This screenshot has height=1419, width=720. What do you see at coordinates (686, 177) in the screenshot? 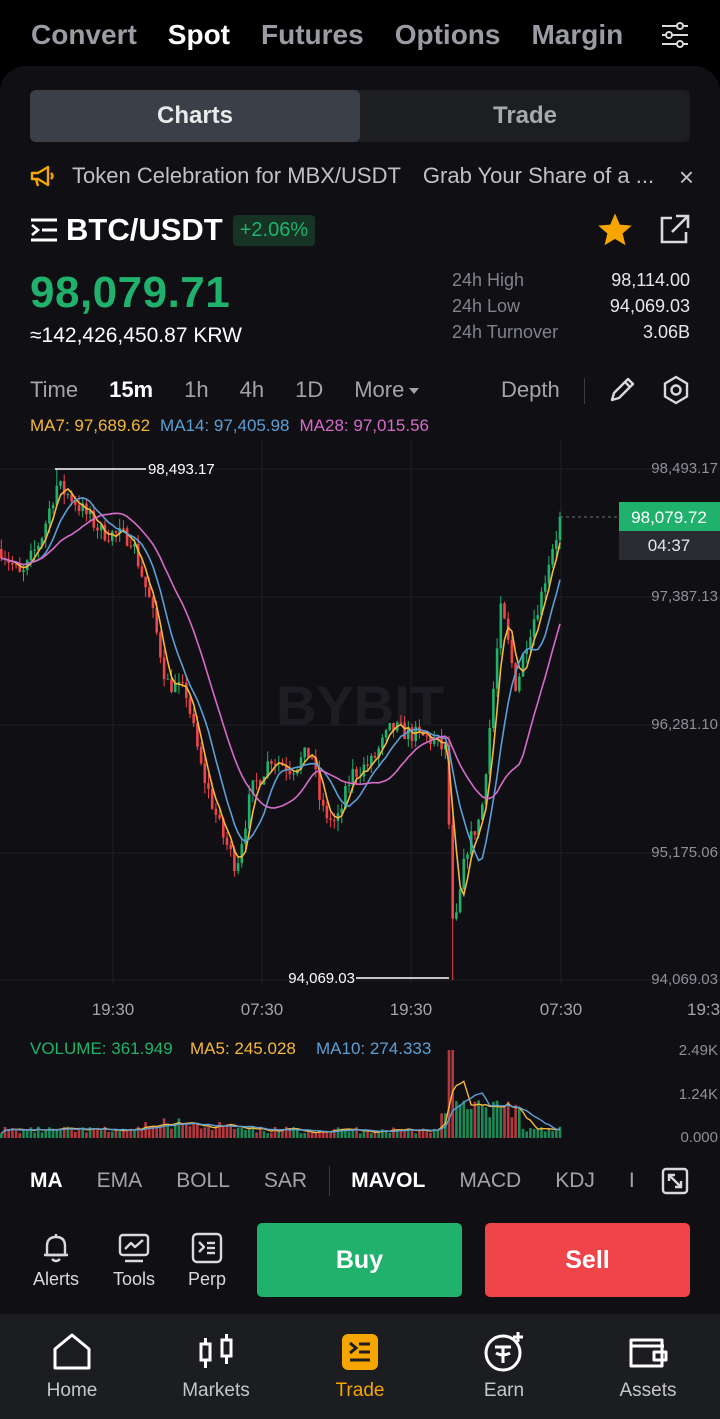
I see `close-icon: ×` at bounding box center [686, 177].